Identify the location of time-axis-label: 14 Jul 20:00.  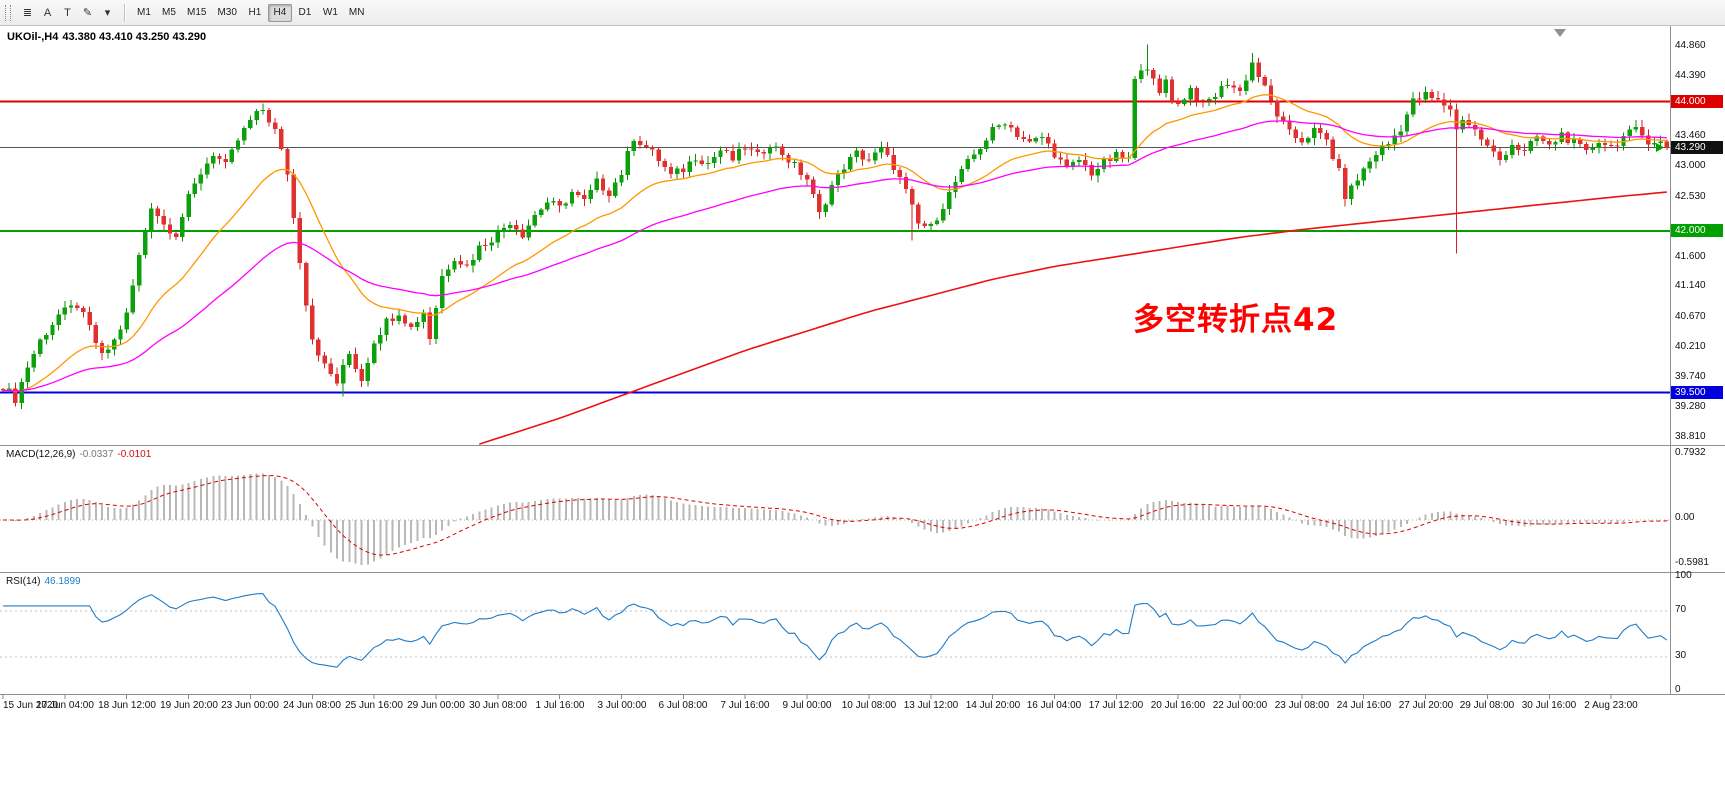
(993, 705).